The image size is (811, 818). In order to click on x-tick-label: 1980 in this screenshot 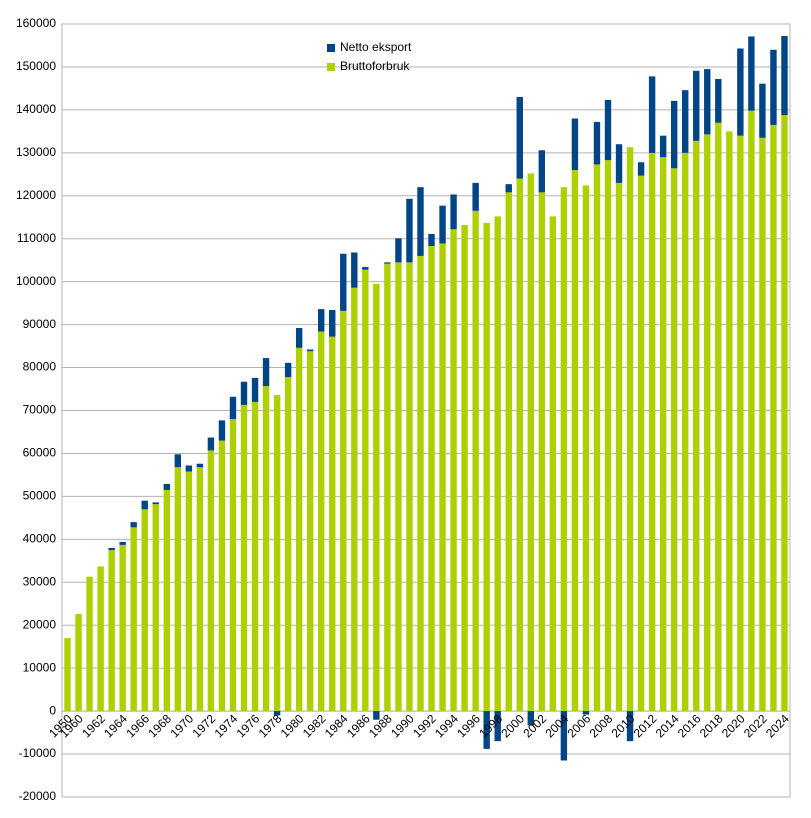, I will do `click(292, 725)`.